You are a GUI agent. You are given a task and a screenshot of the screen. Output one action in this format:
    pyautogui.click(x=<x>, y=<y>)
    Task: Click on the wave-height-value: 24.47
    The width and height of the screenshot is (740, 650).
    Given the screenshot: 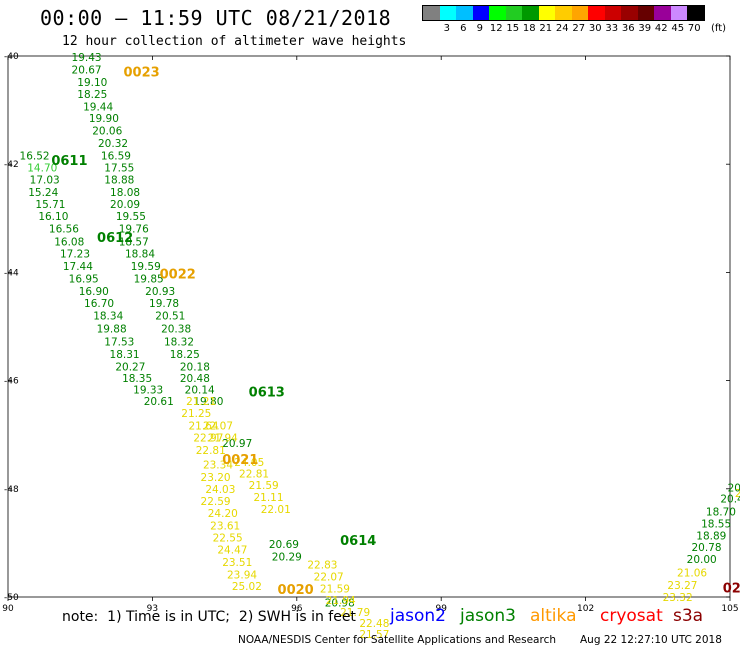 What is the action you would take?
    pyautogui.click(x=232, y=550)
    